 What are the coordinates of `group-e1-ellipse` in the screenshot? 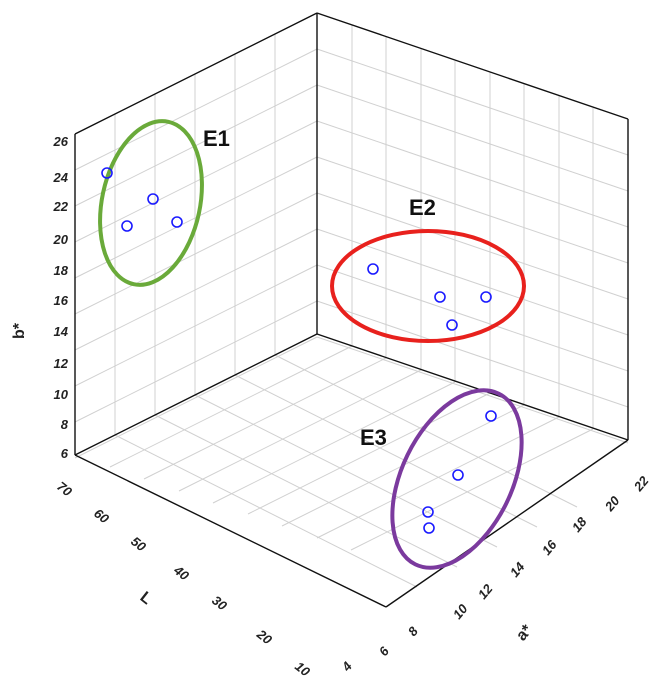 It's located at (151, 203).